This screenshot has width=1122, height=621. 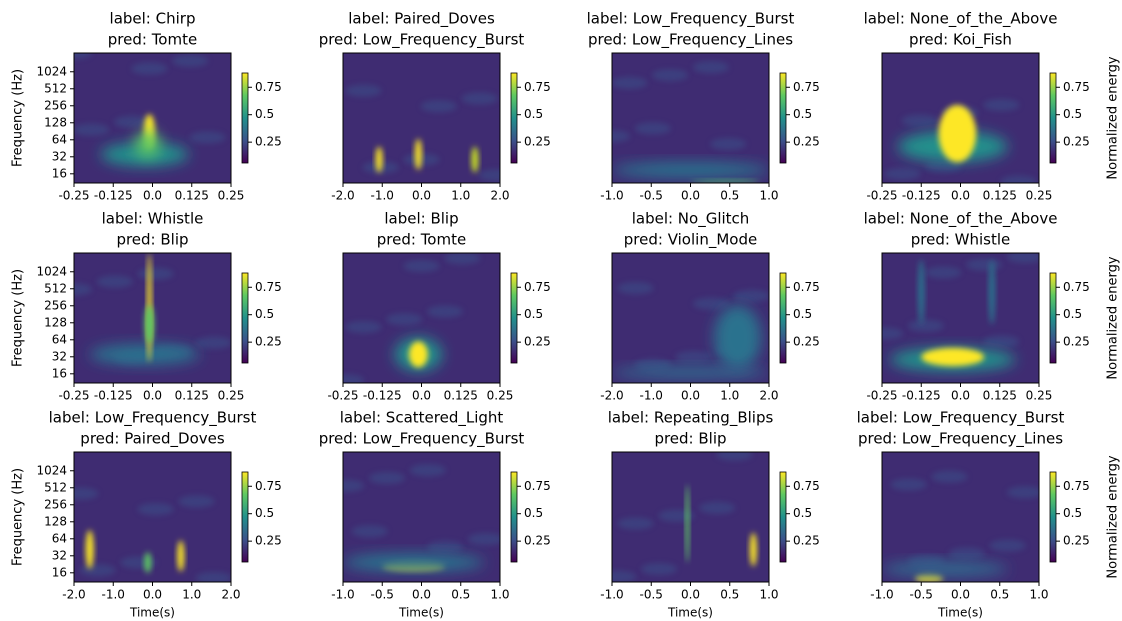 What do you see at coordinates (55, 88) in the screenshot?
I see `y-tick-label: 512` at bounding box center [55, 88].